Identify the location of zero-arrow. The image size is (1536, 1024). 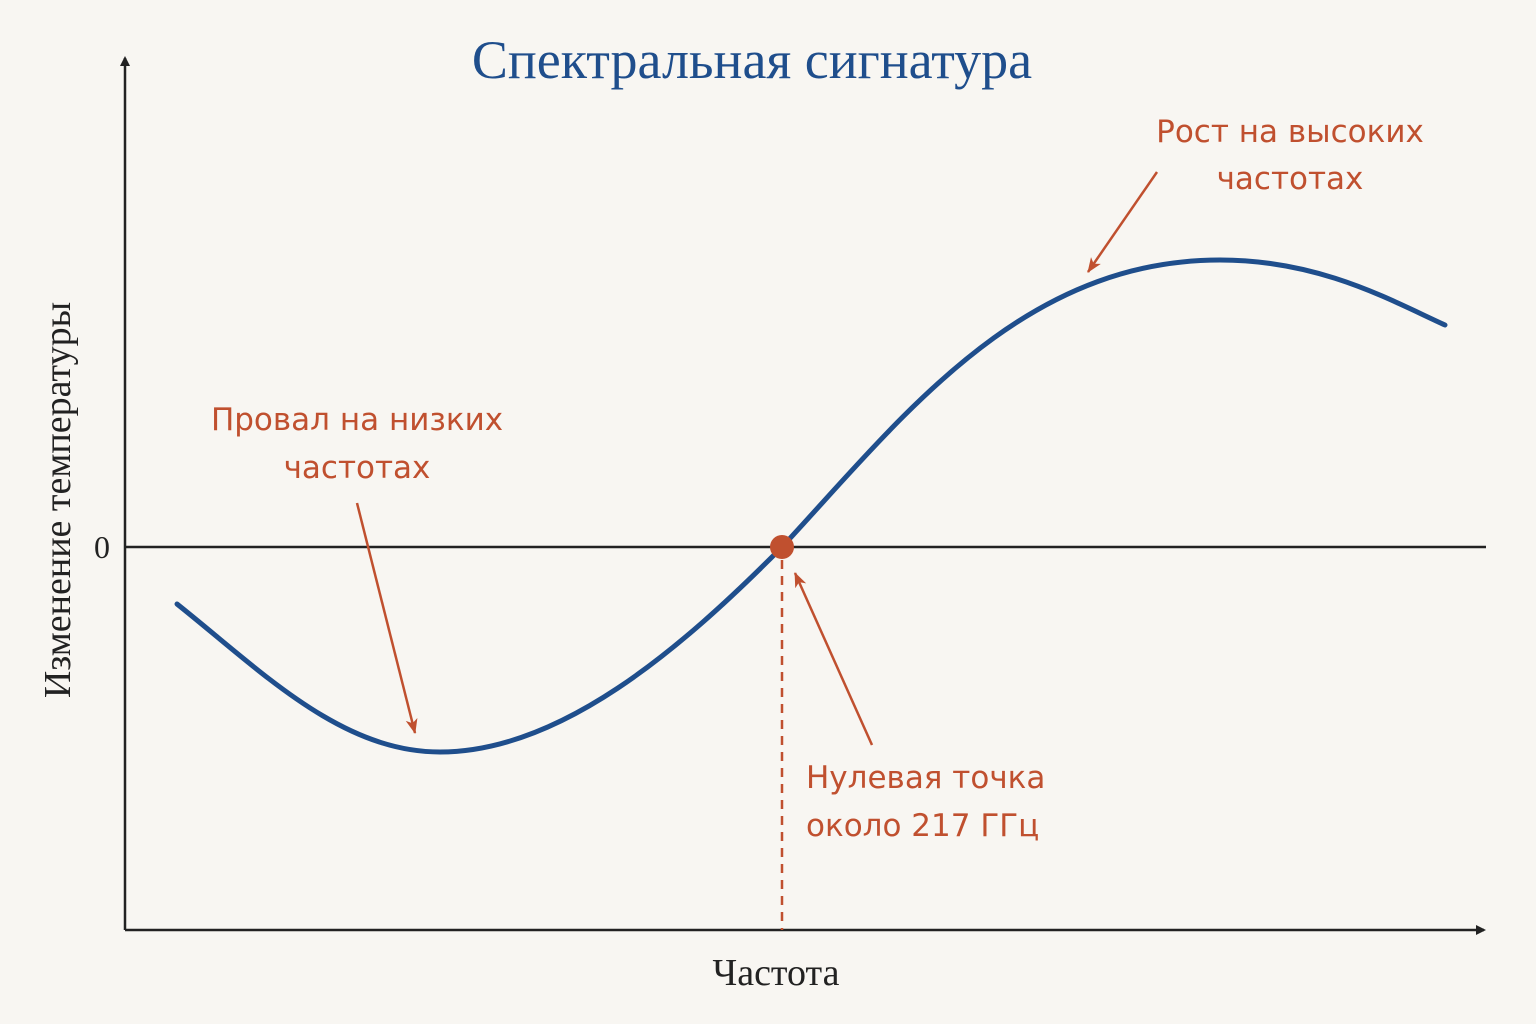
(833, 659).